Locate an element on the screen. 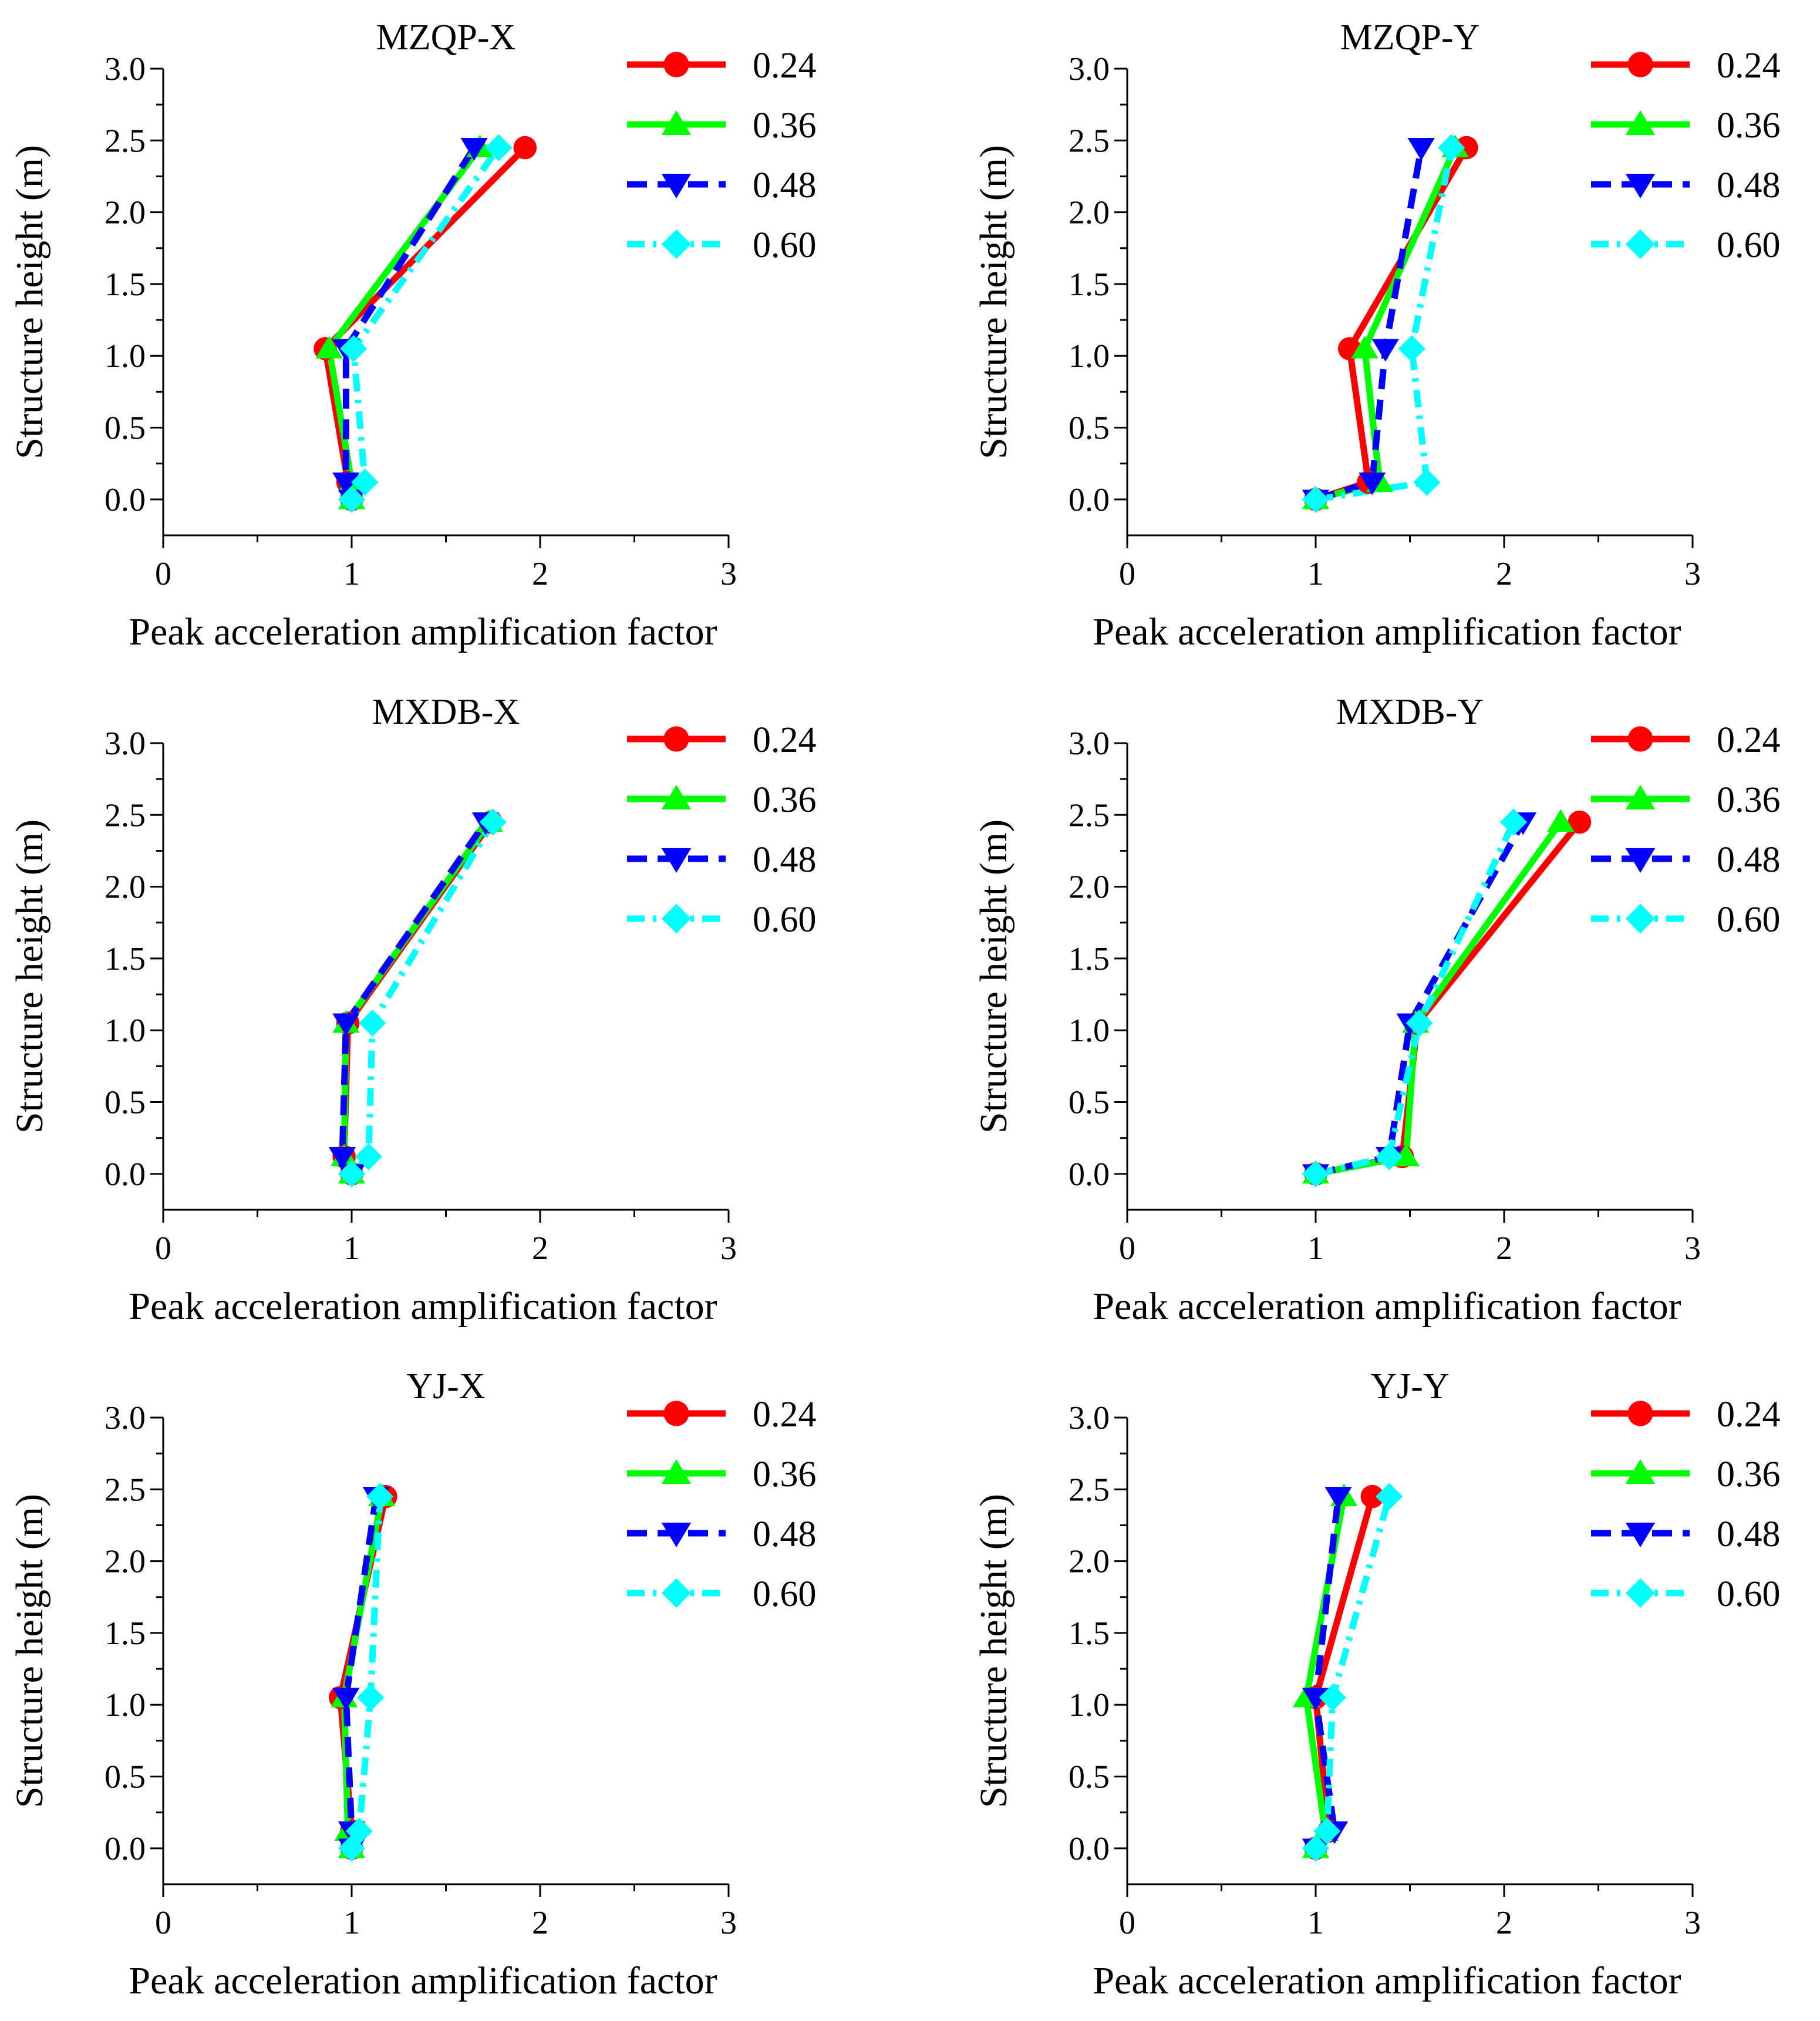 The image size is (1820, 2021). legend-label-0.60: 0.60 is located at coordinates (1749, 245).